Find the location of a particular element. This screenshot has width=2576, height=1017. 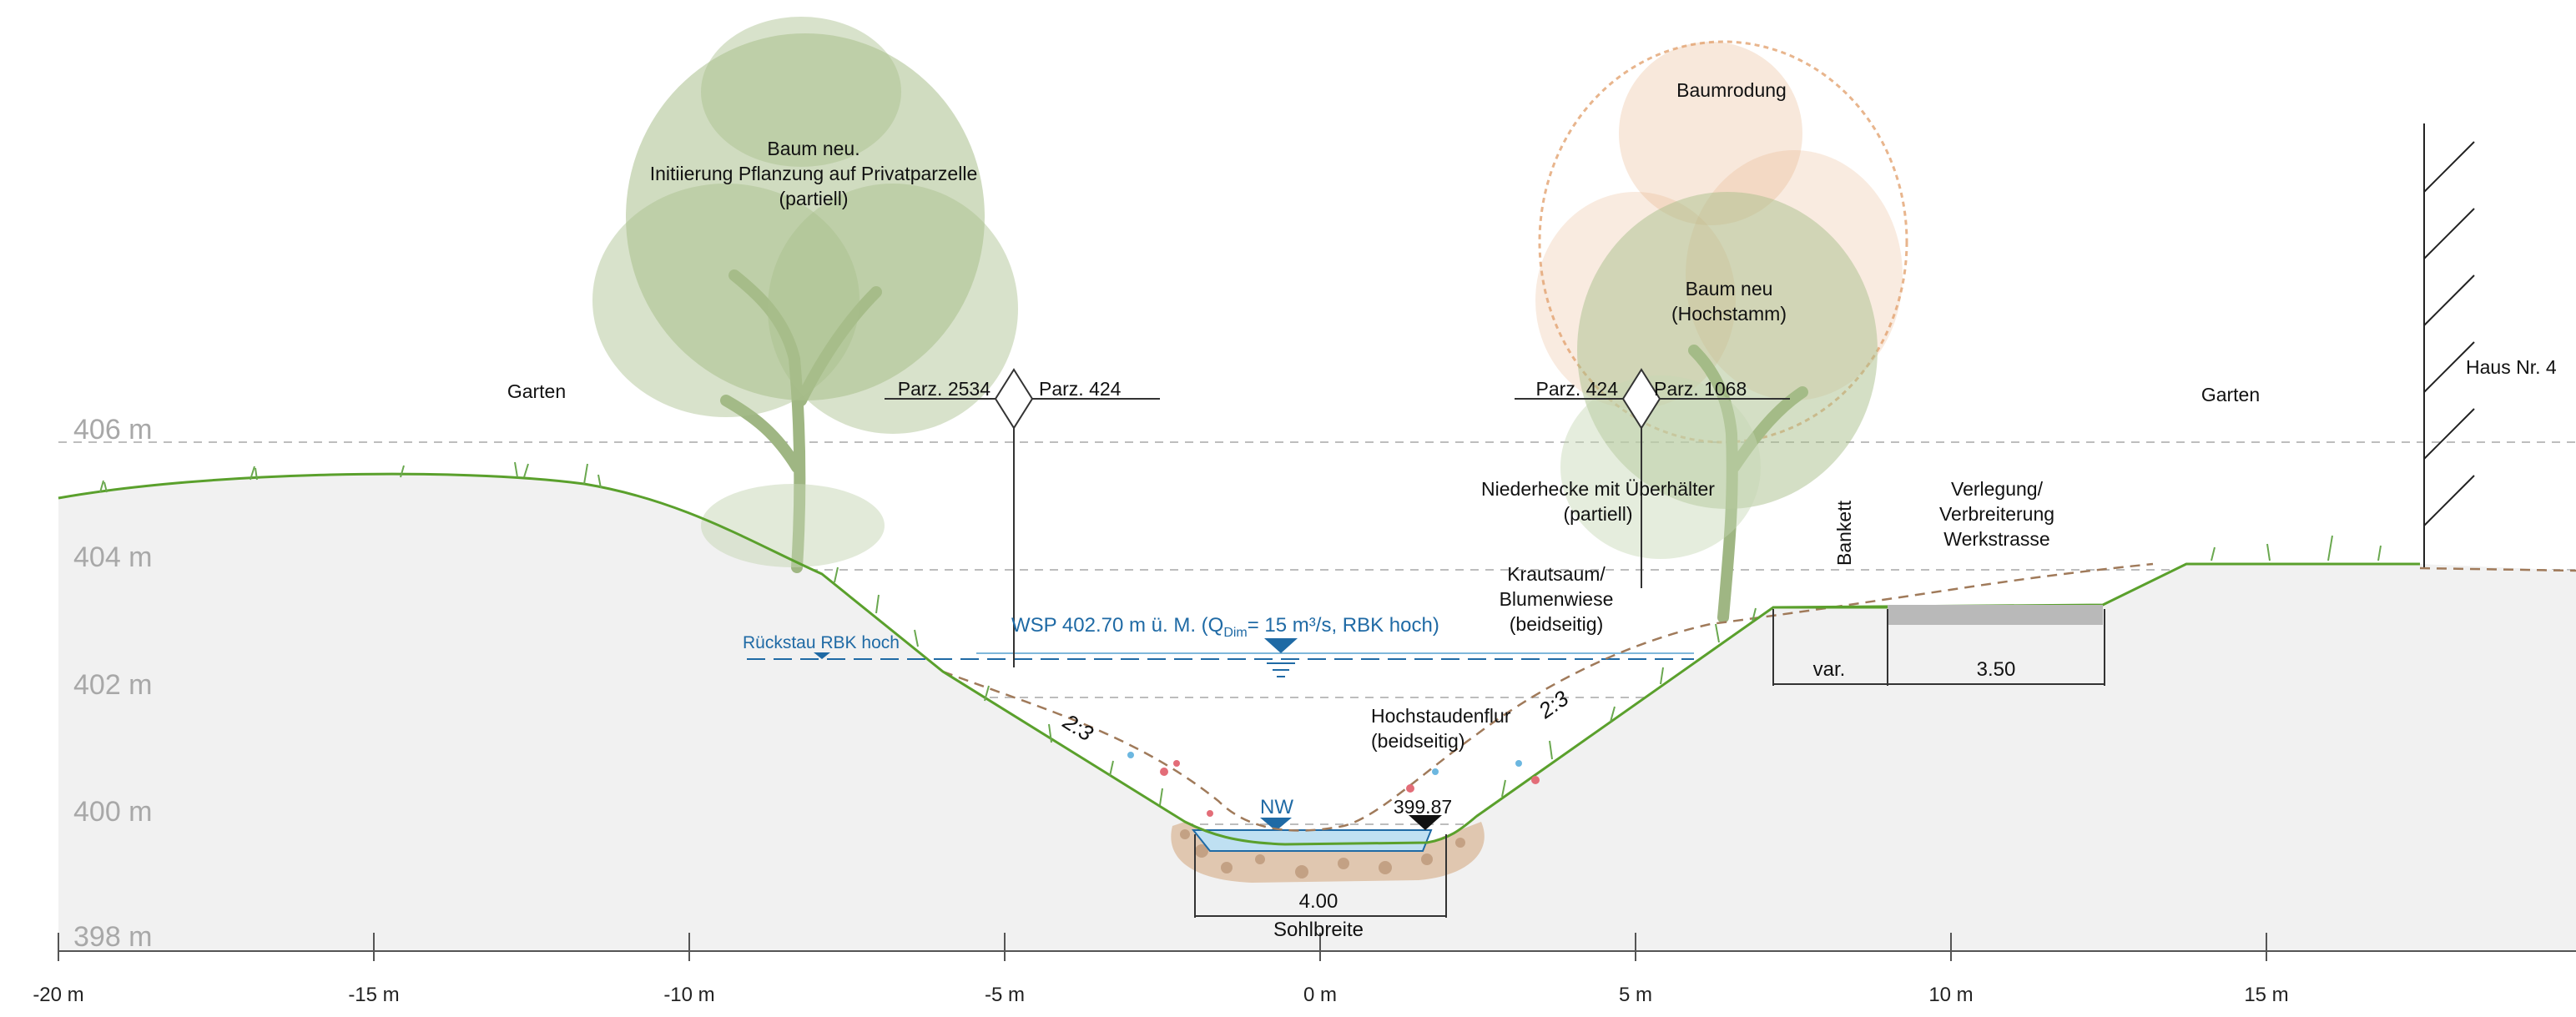

parcel-marker-left is located at coordinates (1023, 517).